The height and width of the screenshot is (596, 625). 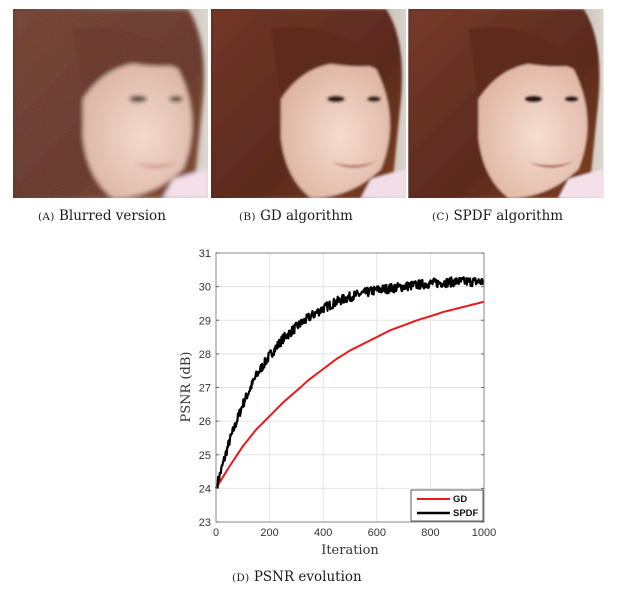 What do you see at coordinates (296, 216) in the screenshot?
I see `panel-b-caption: (B) GD algorithm` at bounding box center [296, 216].